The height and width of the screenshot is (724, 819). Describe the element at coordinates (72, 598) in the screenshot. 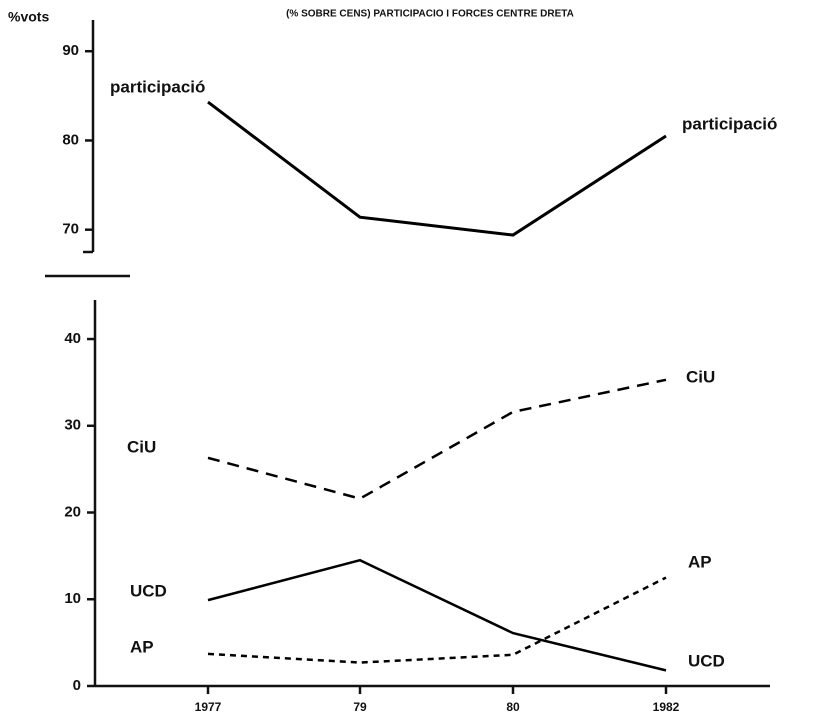

I see `y-tick-label: 10` at that location.